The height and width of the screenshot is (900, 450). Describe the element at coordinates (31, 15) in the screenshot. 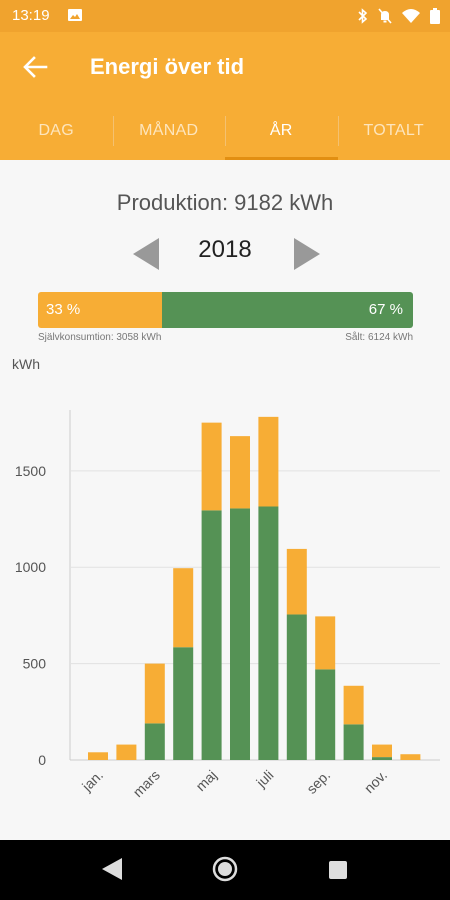

I see `status-time: 13:19` at that location.